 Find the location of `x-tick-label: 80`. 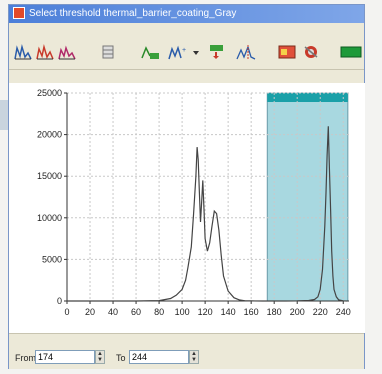

x-tick-label: 80 is located at coordinates (159, 312).